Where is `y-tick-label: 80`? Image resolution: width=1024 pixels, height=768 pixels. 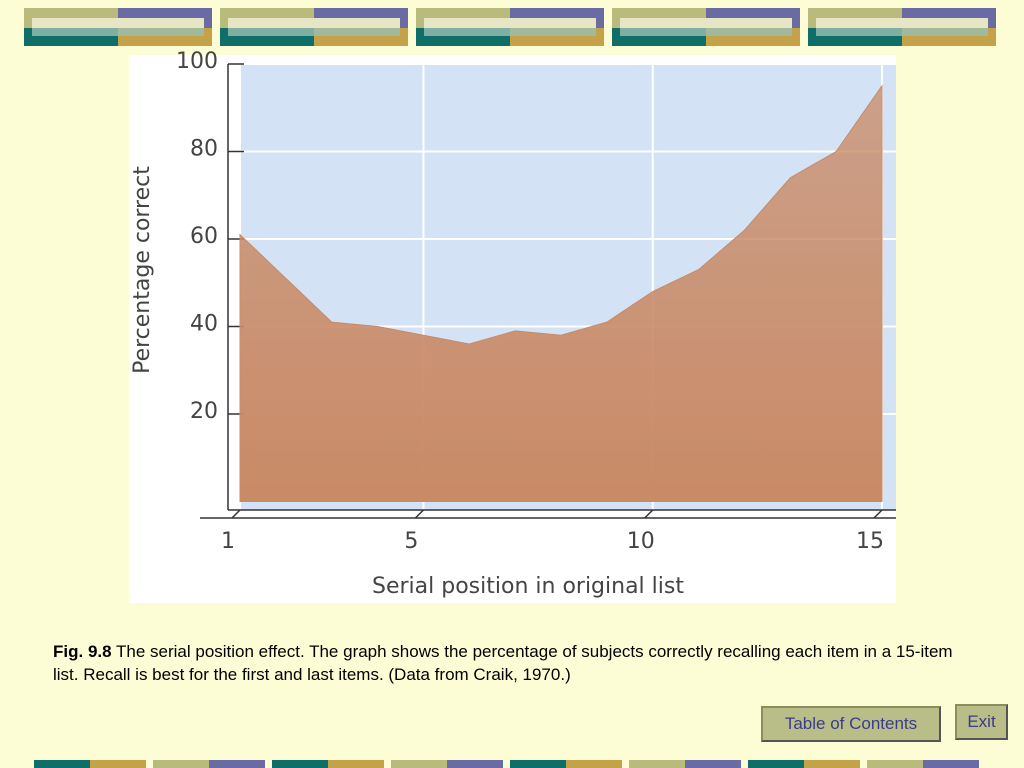 y-tick-label: 80 is located at coordinates (204, 149).